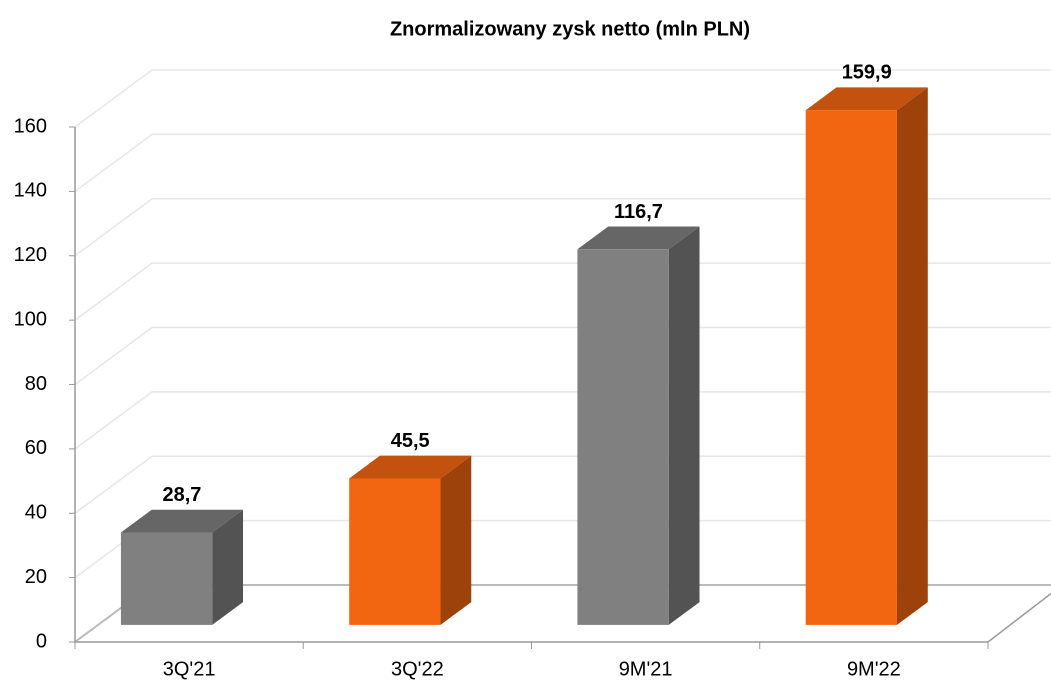 The width and height of the screenshot is (1051, 686). I want to click on x-tick-label: 9M'21, so click(646, 669).